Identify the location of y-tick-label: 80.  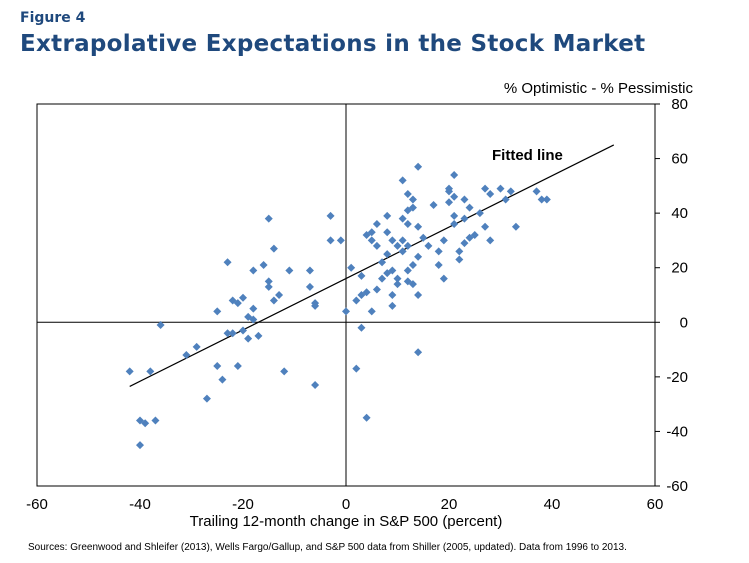
(679, 104).